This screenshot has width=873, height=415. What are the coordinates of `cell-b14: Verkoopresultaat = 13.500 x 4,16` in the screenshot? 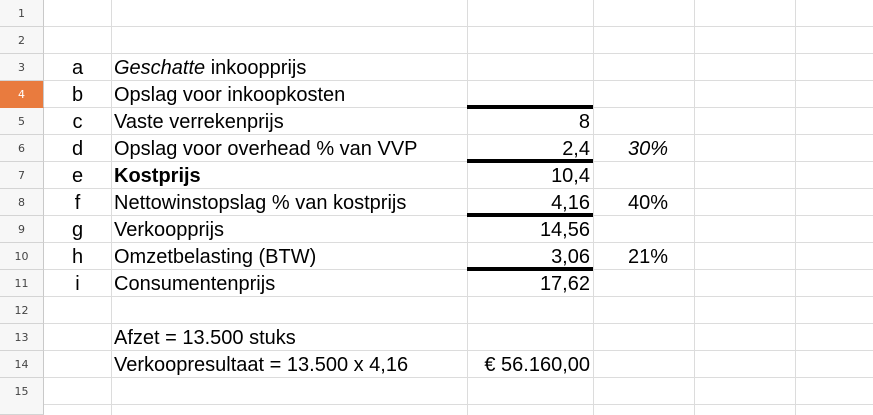 It's located at (261, 365).